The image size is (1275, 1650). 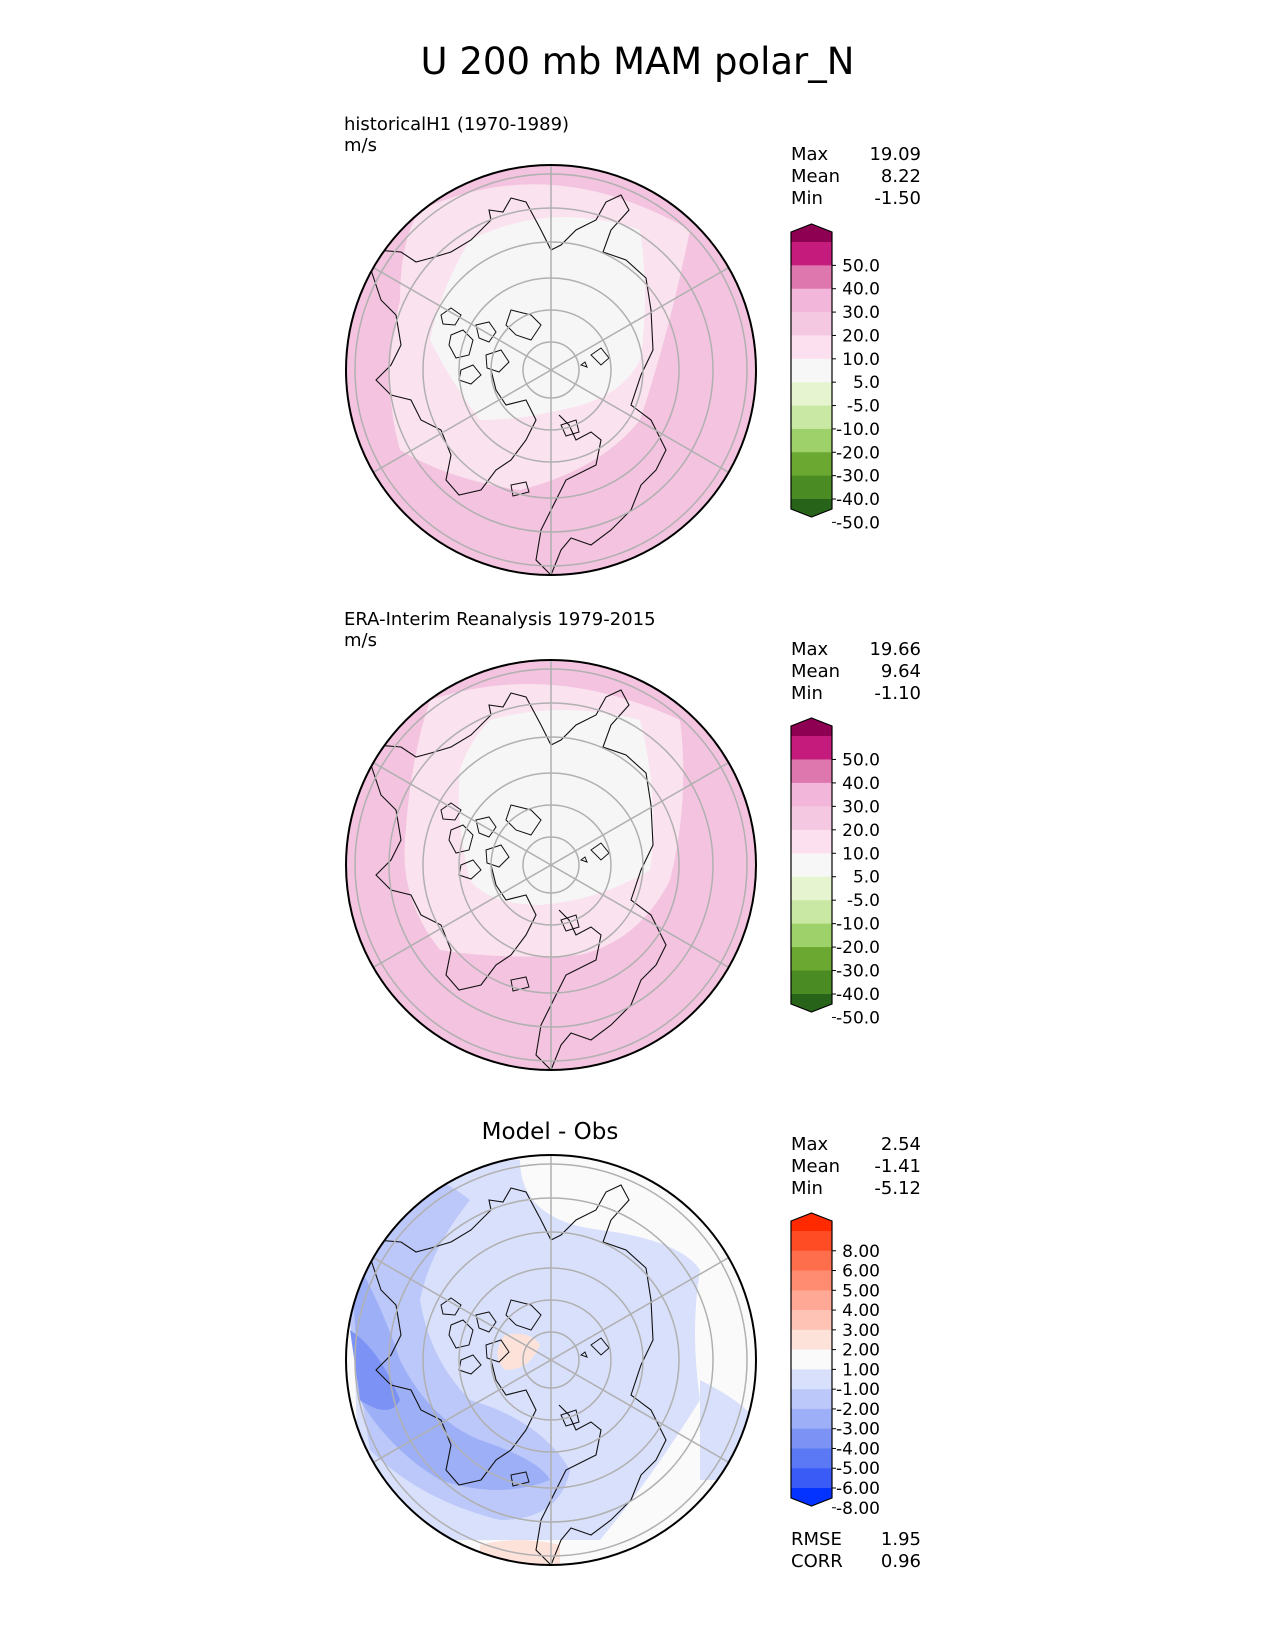 What do you see at coordinates (897, 1166) in the screenshot?
I see `stat-mean-value: -1.41` at bounding box center [897, 1166].